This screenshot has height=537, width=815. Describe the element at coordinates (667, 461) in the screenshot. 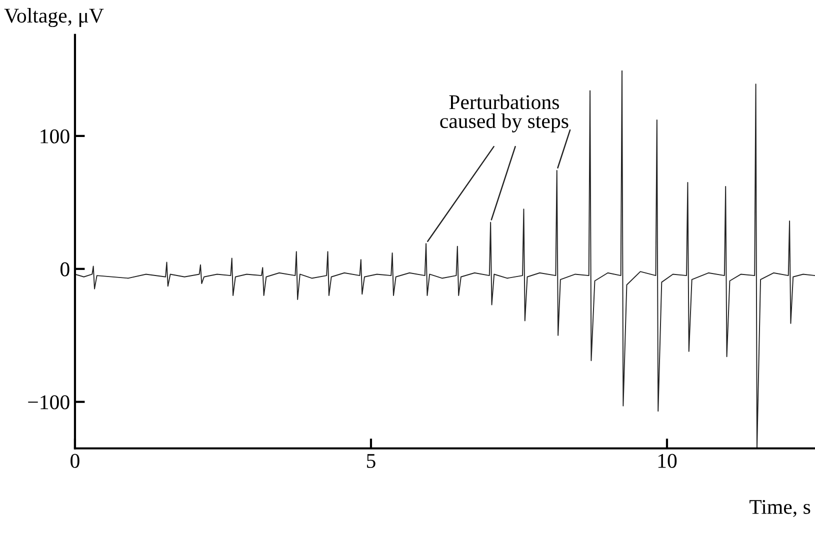

I see `x-tick-label: 10` at that location.